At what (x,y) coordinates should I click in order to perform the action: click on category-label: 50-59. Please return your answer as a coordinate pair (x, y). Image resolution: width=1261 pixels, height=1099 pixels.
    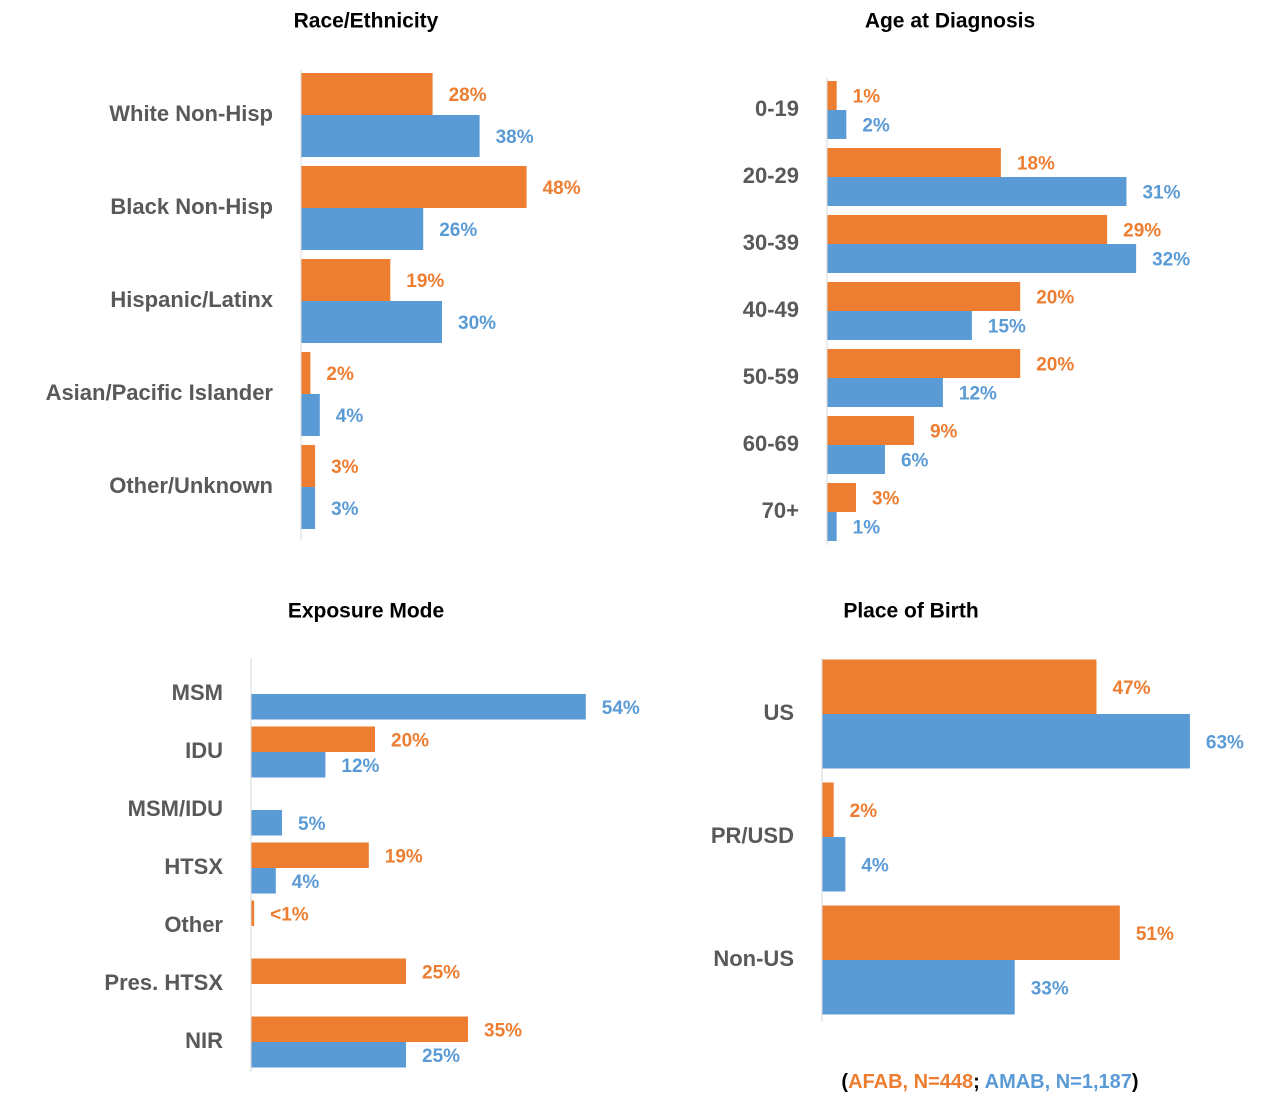
    Looking at the image, I should click on (771, 376).